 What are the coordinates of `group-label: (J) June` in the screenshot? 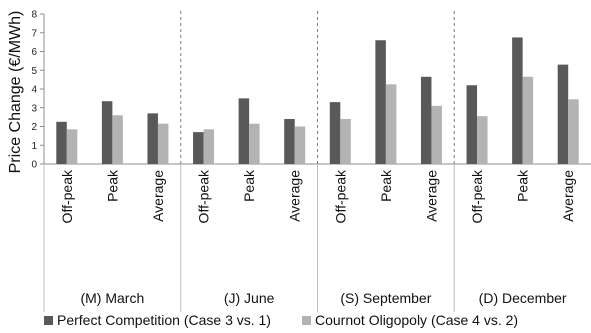 It's located at (249, 298).